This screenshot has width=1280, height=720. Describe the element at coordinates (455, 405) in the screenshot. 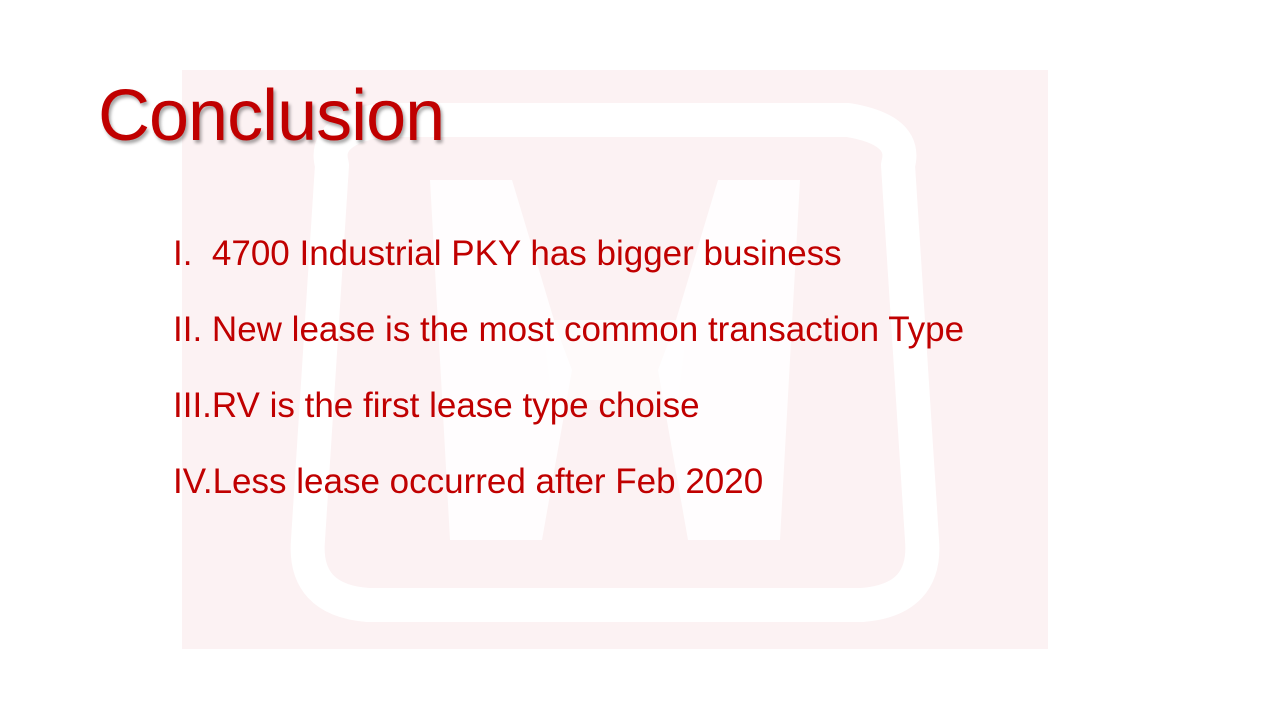

I see `list-item-text: RV is the first lease type choise` at that location.